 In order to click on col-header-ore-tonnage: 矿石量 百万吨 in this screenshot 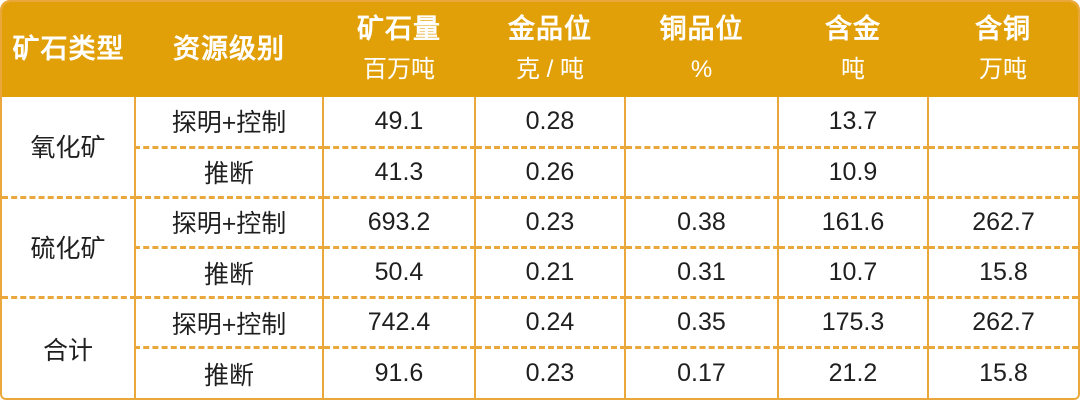, I will do `click(399, 49)`.